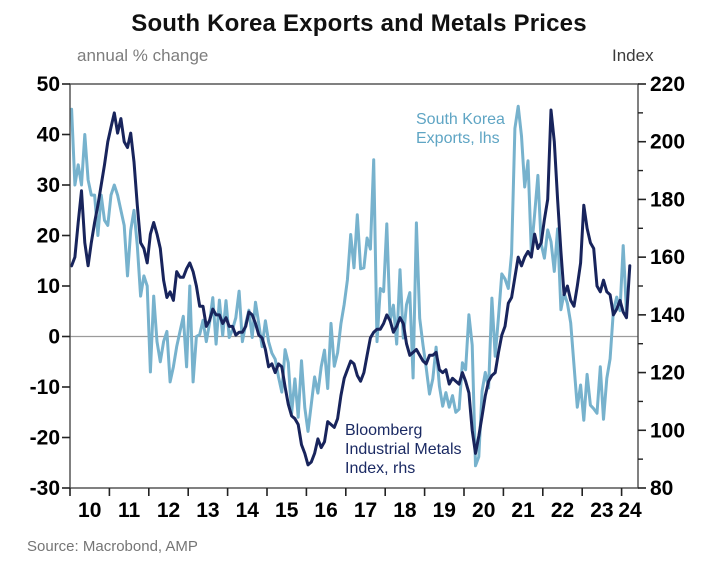 This screenshot has width=718, height=580. I want to click on svg-text: 220, so click(667, 84).